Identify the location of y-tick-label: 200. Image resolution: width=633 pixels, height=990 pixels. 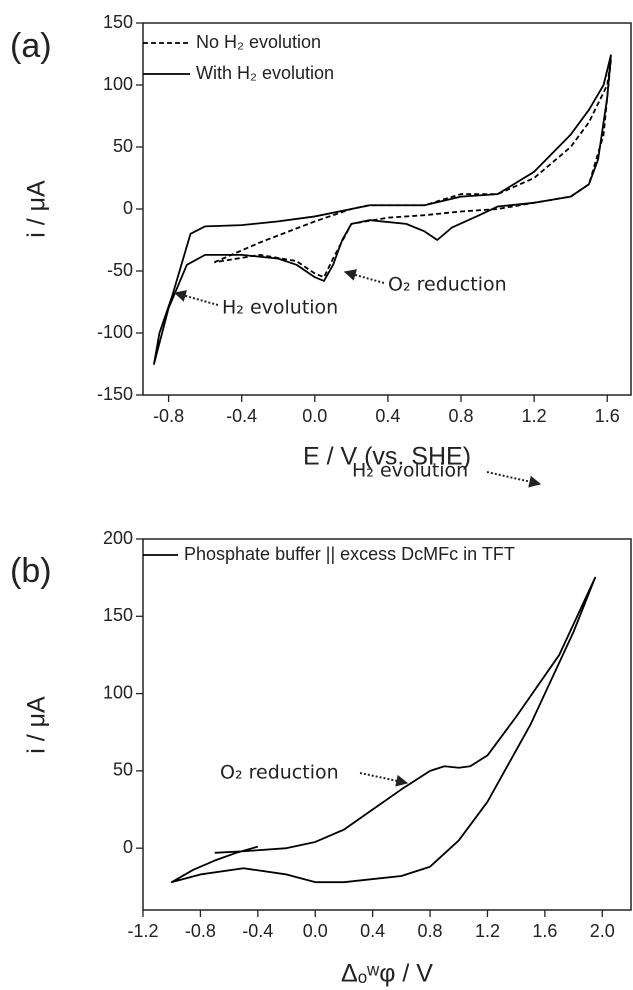
(118, 538).